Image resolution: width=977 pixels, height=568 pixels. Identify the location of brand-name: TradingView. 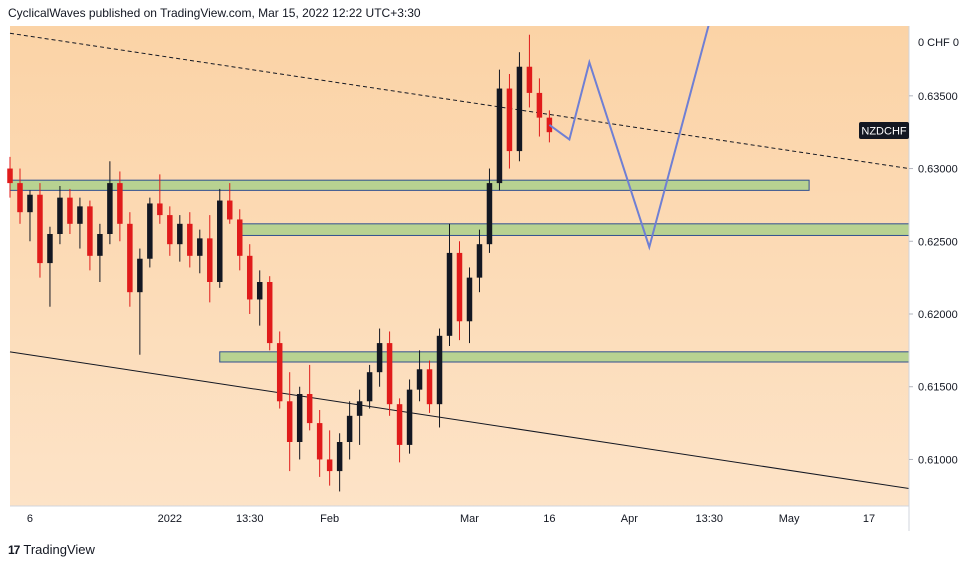
(59, 549).